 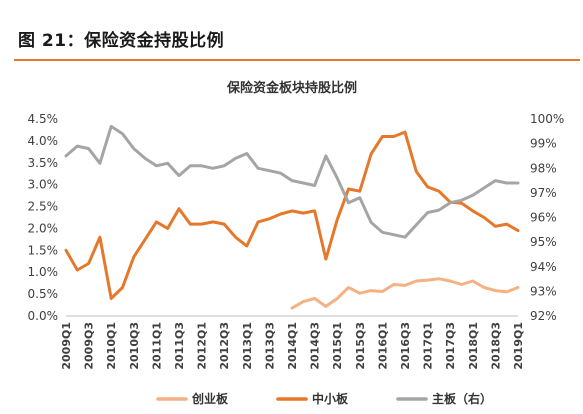 What do you see at coordinates (156, 346) in the screenshot?
I see `x-tick-label: 2011Q1` at bounding box center [156, 346].